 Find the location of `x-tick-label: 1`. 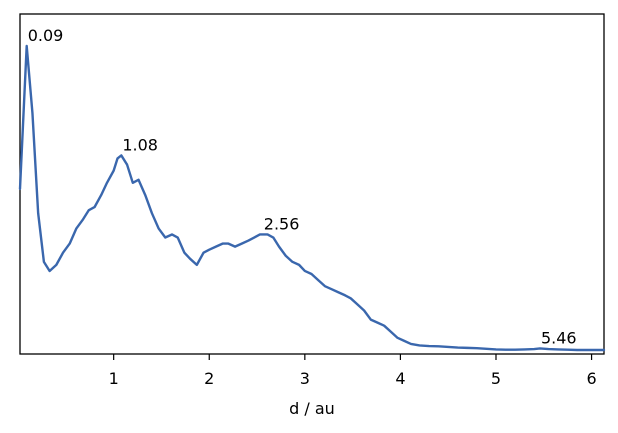

x-tick-label: 1 is located at coordinates (114, 378).